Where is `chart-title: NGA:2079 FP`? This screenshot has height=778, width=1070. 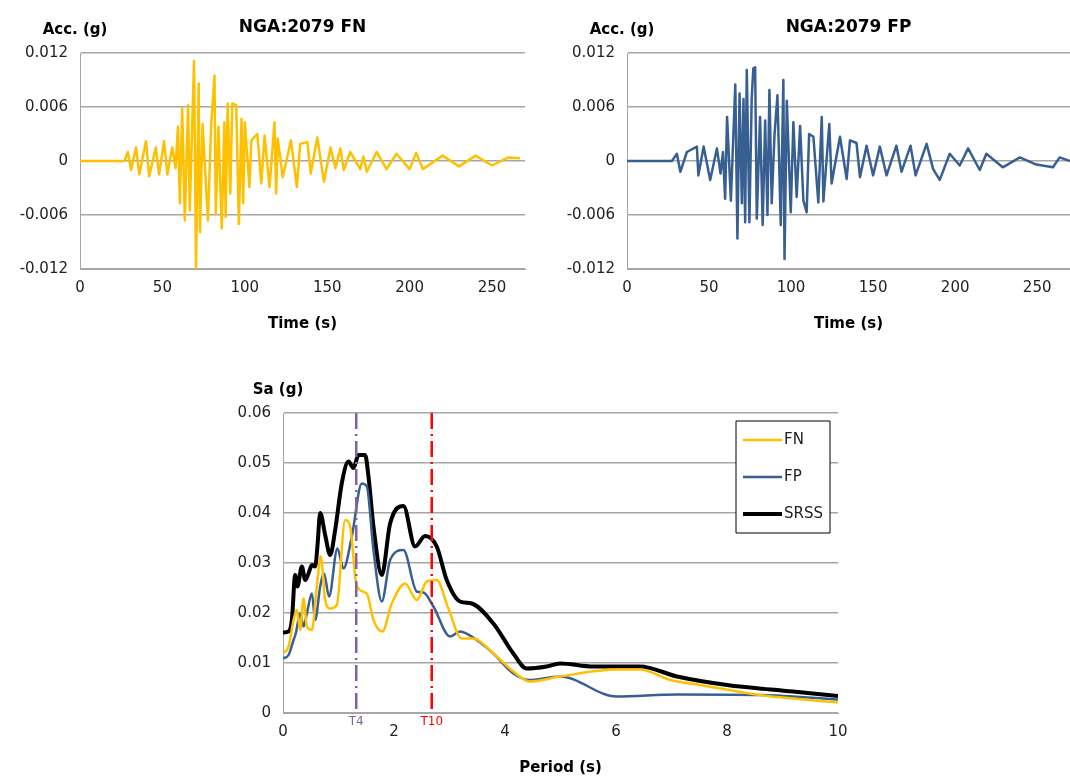 chart-title: NGA:2079 FP is located at coordinates (848, 26).